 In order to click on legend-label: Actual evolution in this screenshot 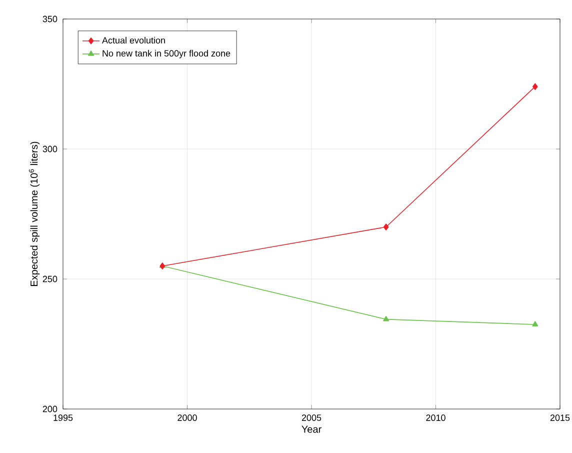, I will do `click(133, 40)`.